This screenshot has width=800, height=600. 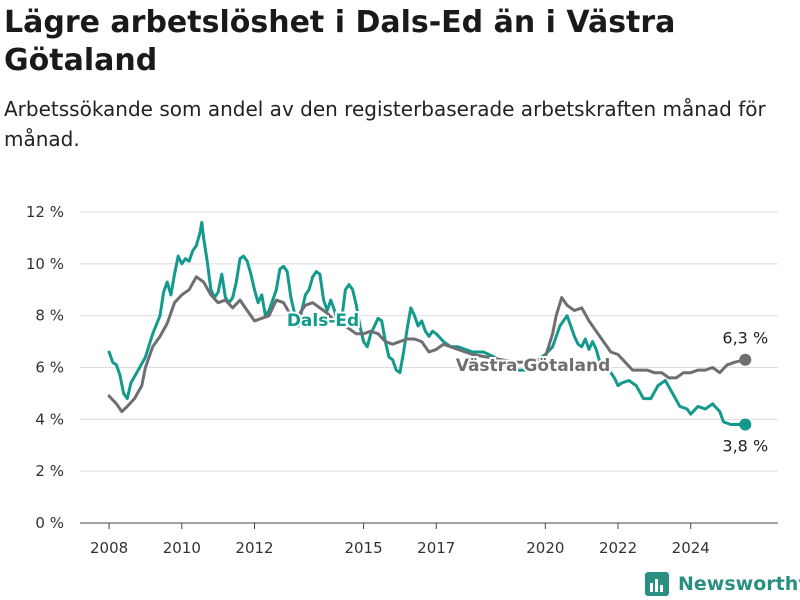 I want to click on x-tick-label: 2008, so click(x=109, y=548).